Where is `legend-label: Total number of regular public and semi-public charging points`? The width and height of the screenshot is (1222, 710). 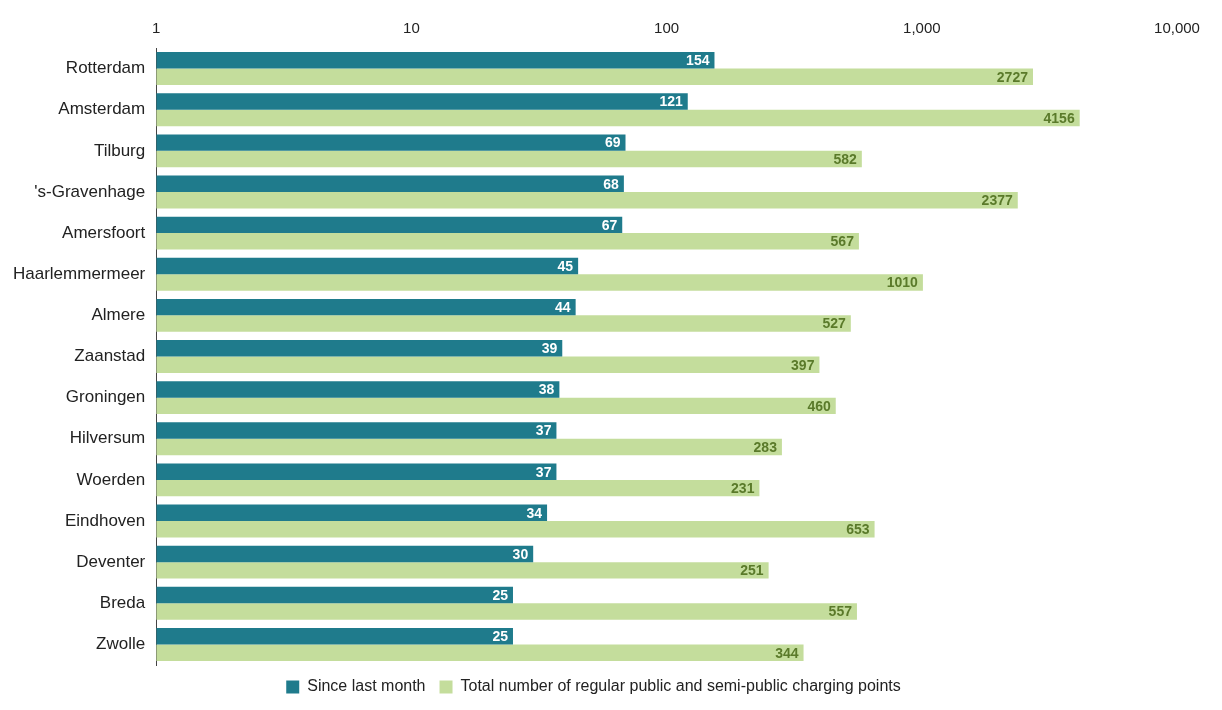
legend-label: Total number of regular public and semi-public charging points is located at coordinates (680, 686).